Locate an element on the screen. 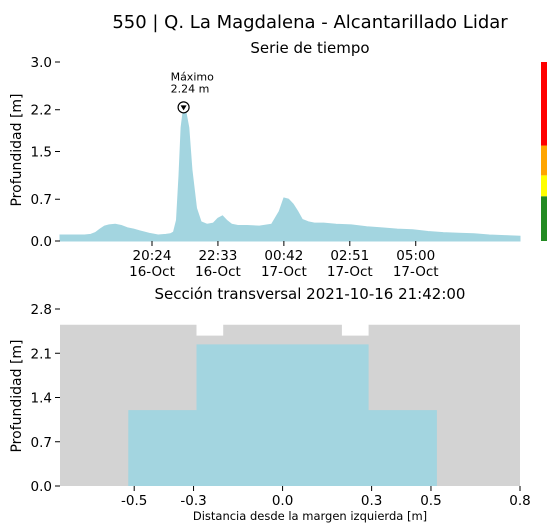 Image resolution: width=547 pixels, height=525 pixels. maximum-value: 2.24 m is located at coordinates (190, 88).